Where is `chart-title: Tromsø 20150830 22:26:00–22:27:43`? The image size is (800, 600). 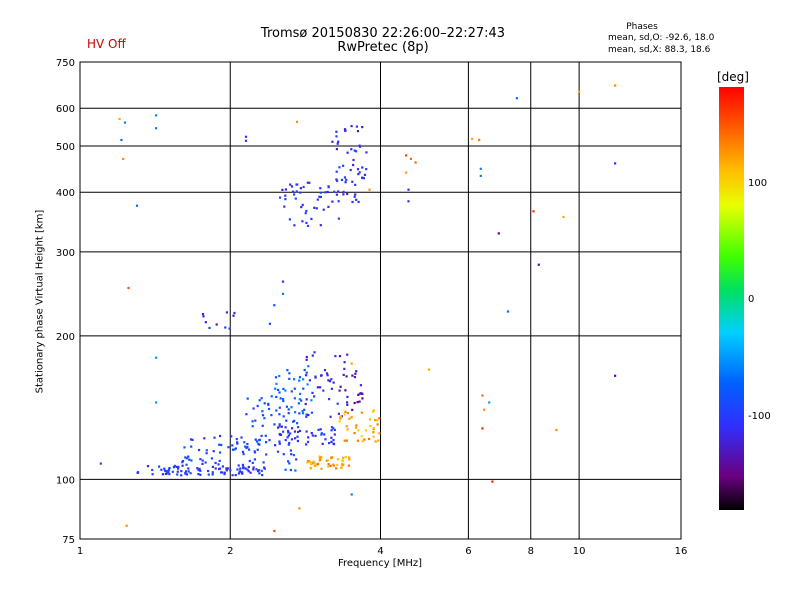 chart-title: Tromsø 20150830 22:26:00–22:27:43 is located at coordinates (383, 33).